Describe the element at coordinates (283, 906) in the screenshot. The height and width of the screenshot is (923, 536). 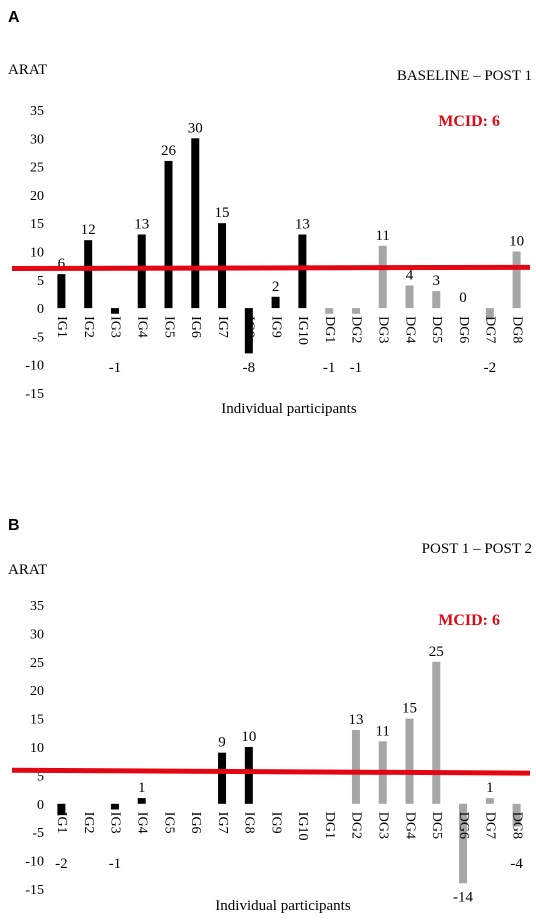
I see `panel-b-xlabel: Individual participants` at that location.